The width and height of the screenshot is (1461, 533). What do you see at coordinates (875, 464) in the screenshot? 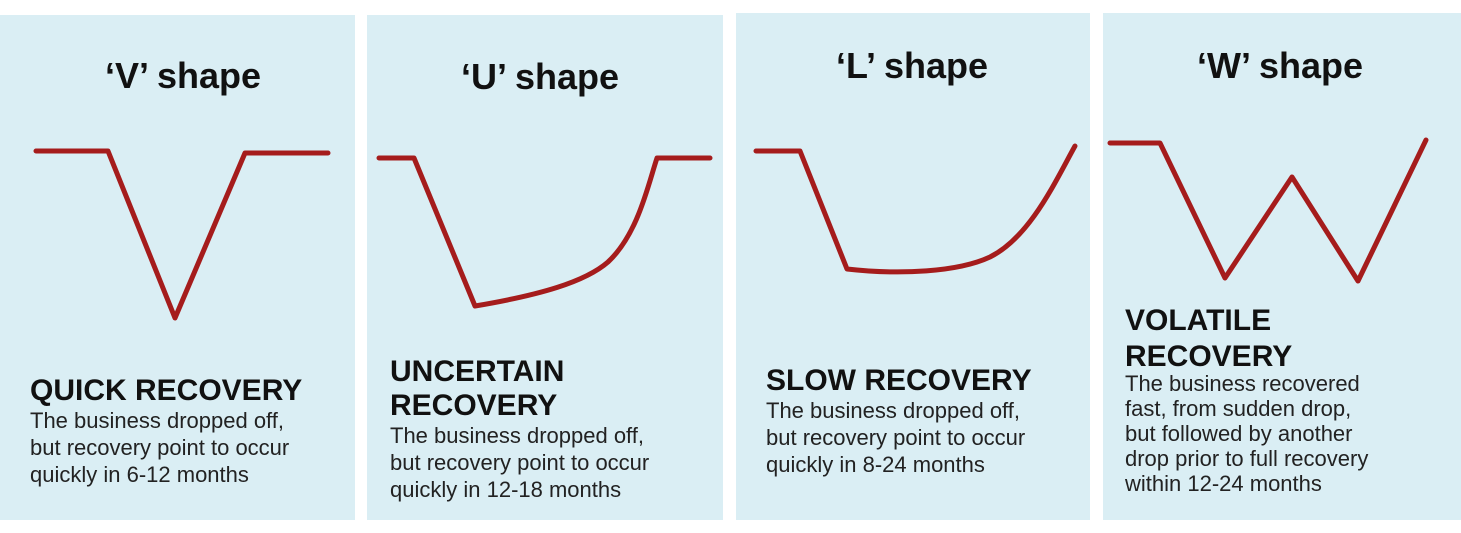
I see `panel-description: quickly in 8-24 months` at bounding box center [875, 464].